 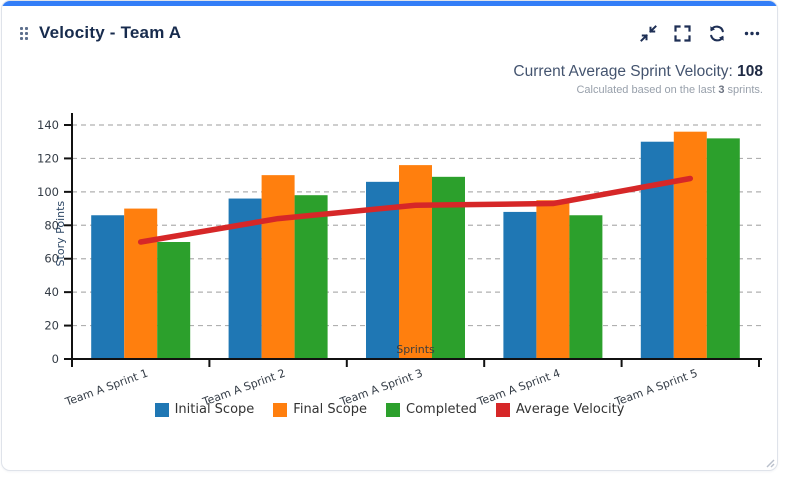 What do you see at coordinates (390, 33) in the screenshot?
I see `widget-header: Velocity - Team A` at bounding box center [390, 33].